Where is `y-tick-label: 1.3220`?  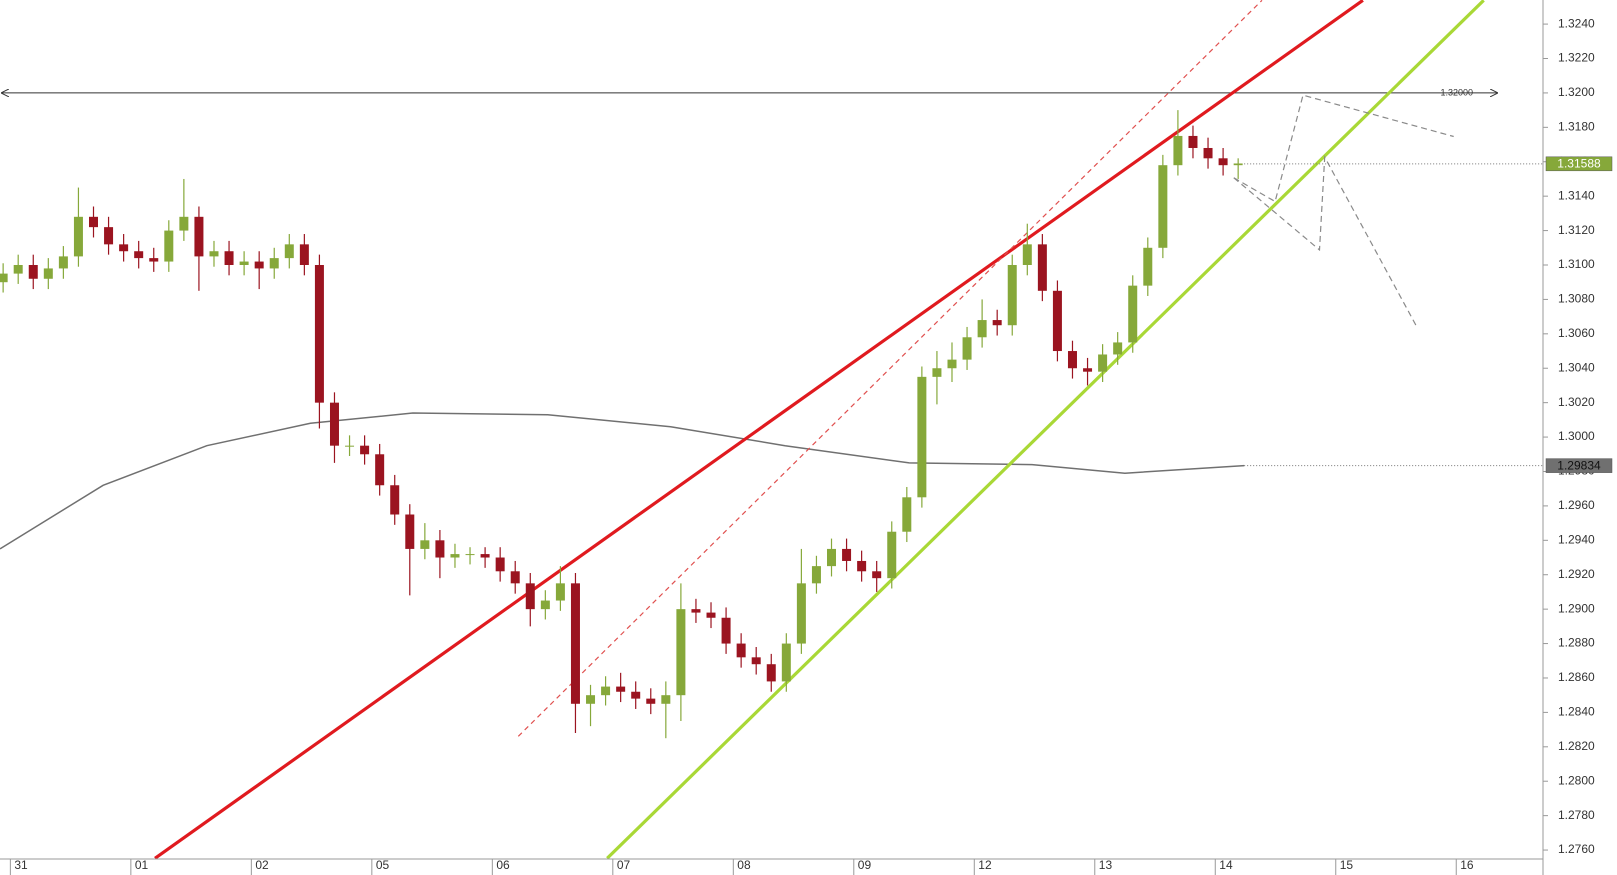 y-tick-label: 1.3220 is located at coordinates (1576, 58).